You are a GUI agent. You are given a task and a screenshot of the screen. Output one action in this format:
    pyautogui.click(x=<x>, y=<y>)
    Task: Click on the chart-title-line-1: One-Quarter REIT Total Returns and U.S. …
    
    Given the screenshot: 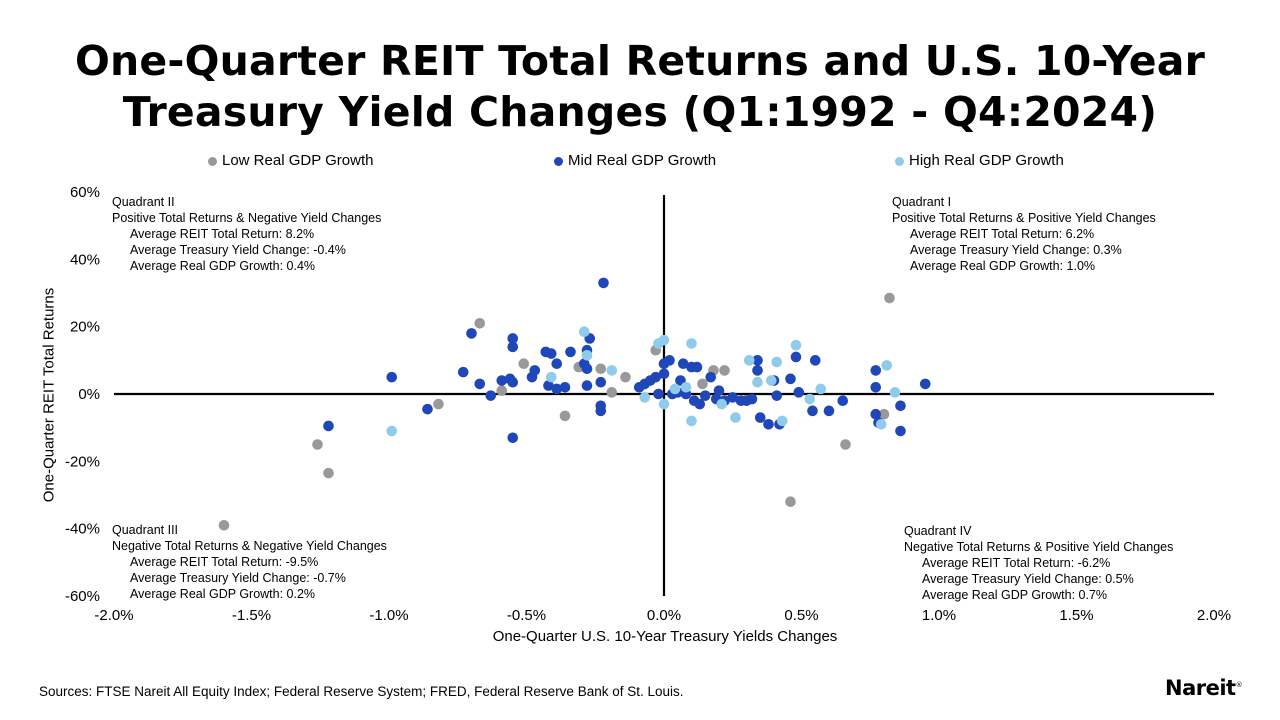 What is the action you would take?
    pyautogui.click(x=640, y=61)
    